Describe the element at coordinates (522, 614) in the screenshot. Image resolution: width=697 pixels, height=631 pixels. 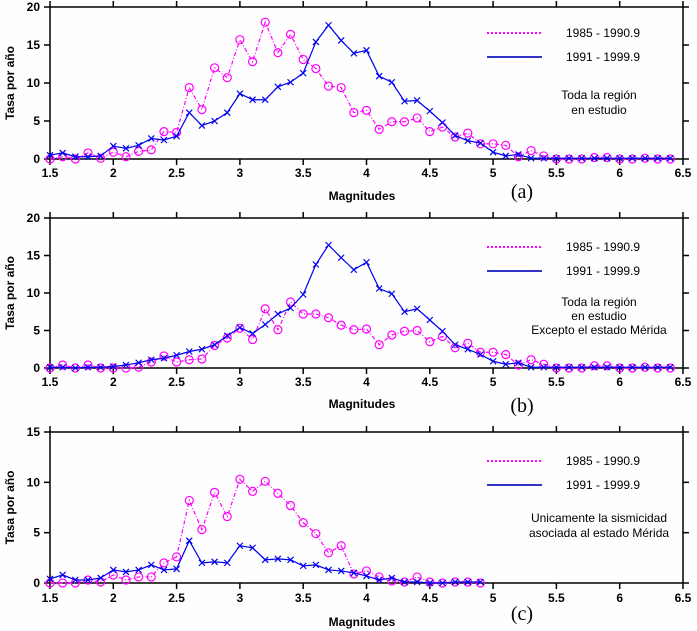
I see `panel-label: (c)` at that location.